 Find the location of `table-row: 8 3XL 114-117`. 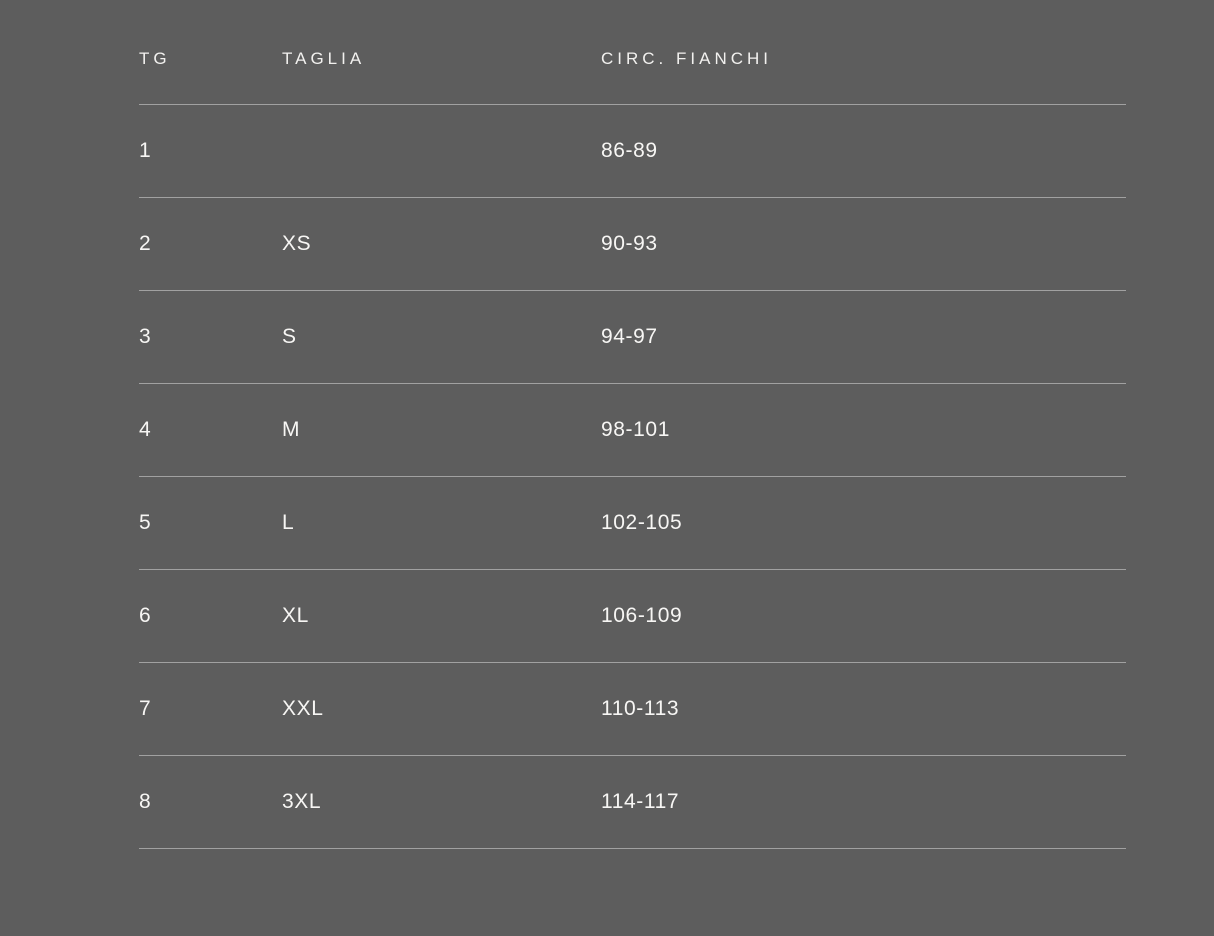

table-row: 8 3XL 114-117 is located at coordinates (632, 802).